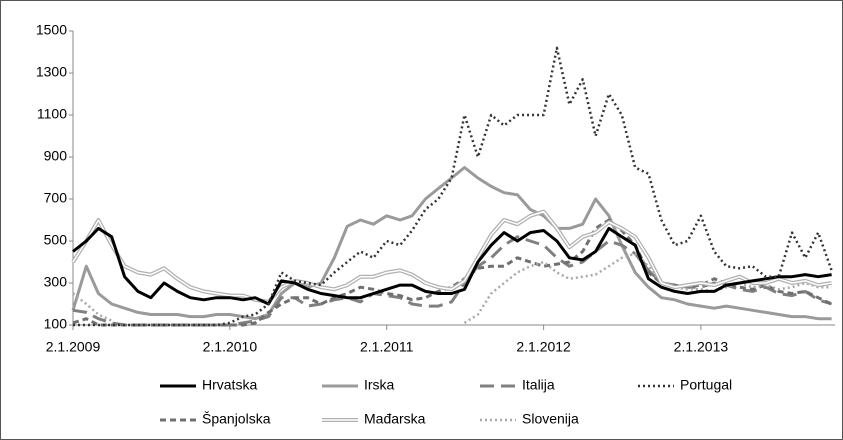  Describe the element at coordinates (56, 198) in the screenshot. I see `y-tick-label: 700` at that location.